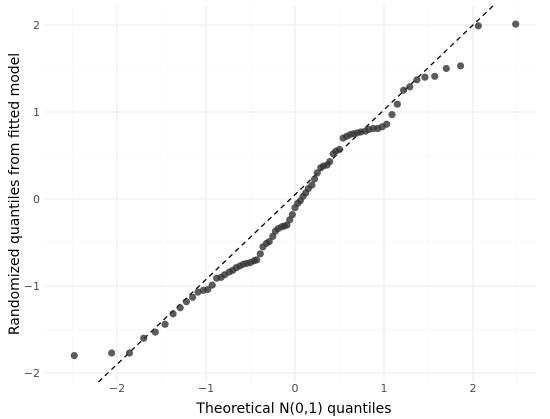 This screenshot has width=550, height=419. I want to click on x-tick-label: −1, so click(206, 388).